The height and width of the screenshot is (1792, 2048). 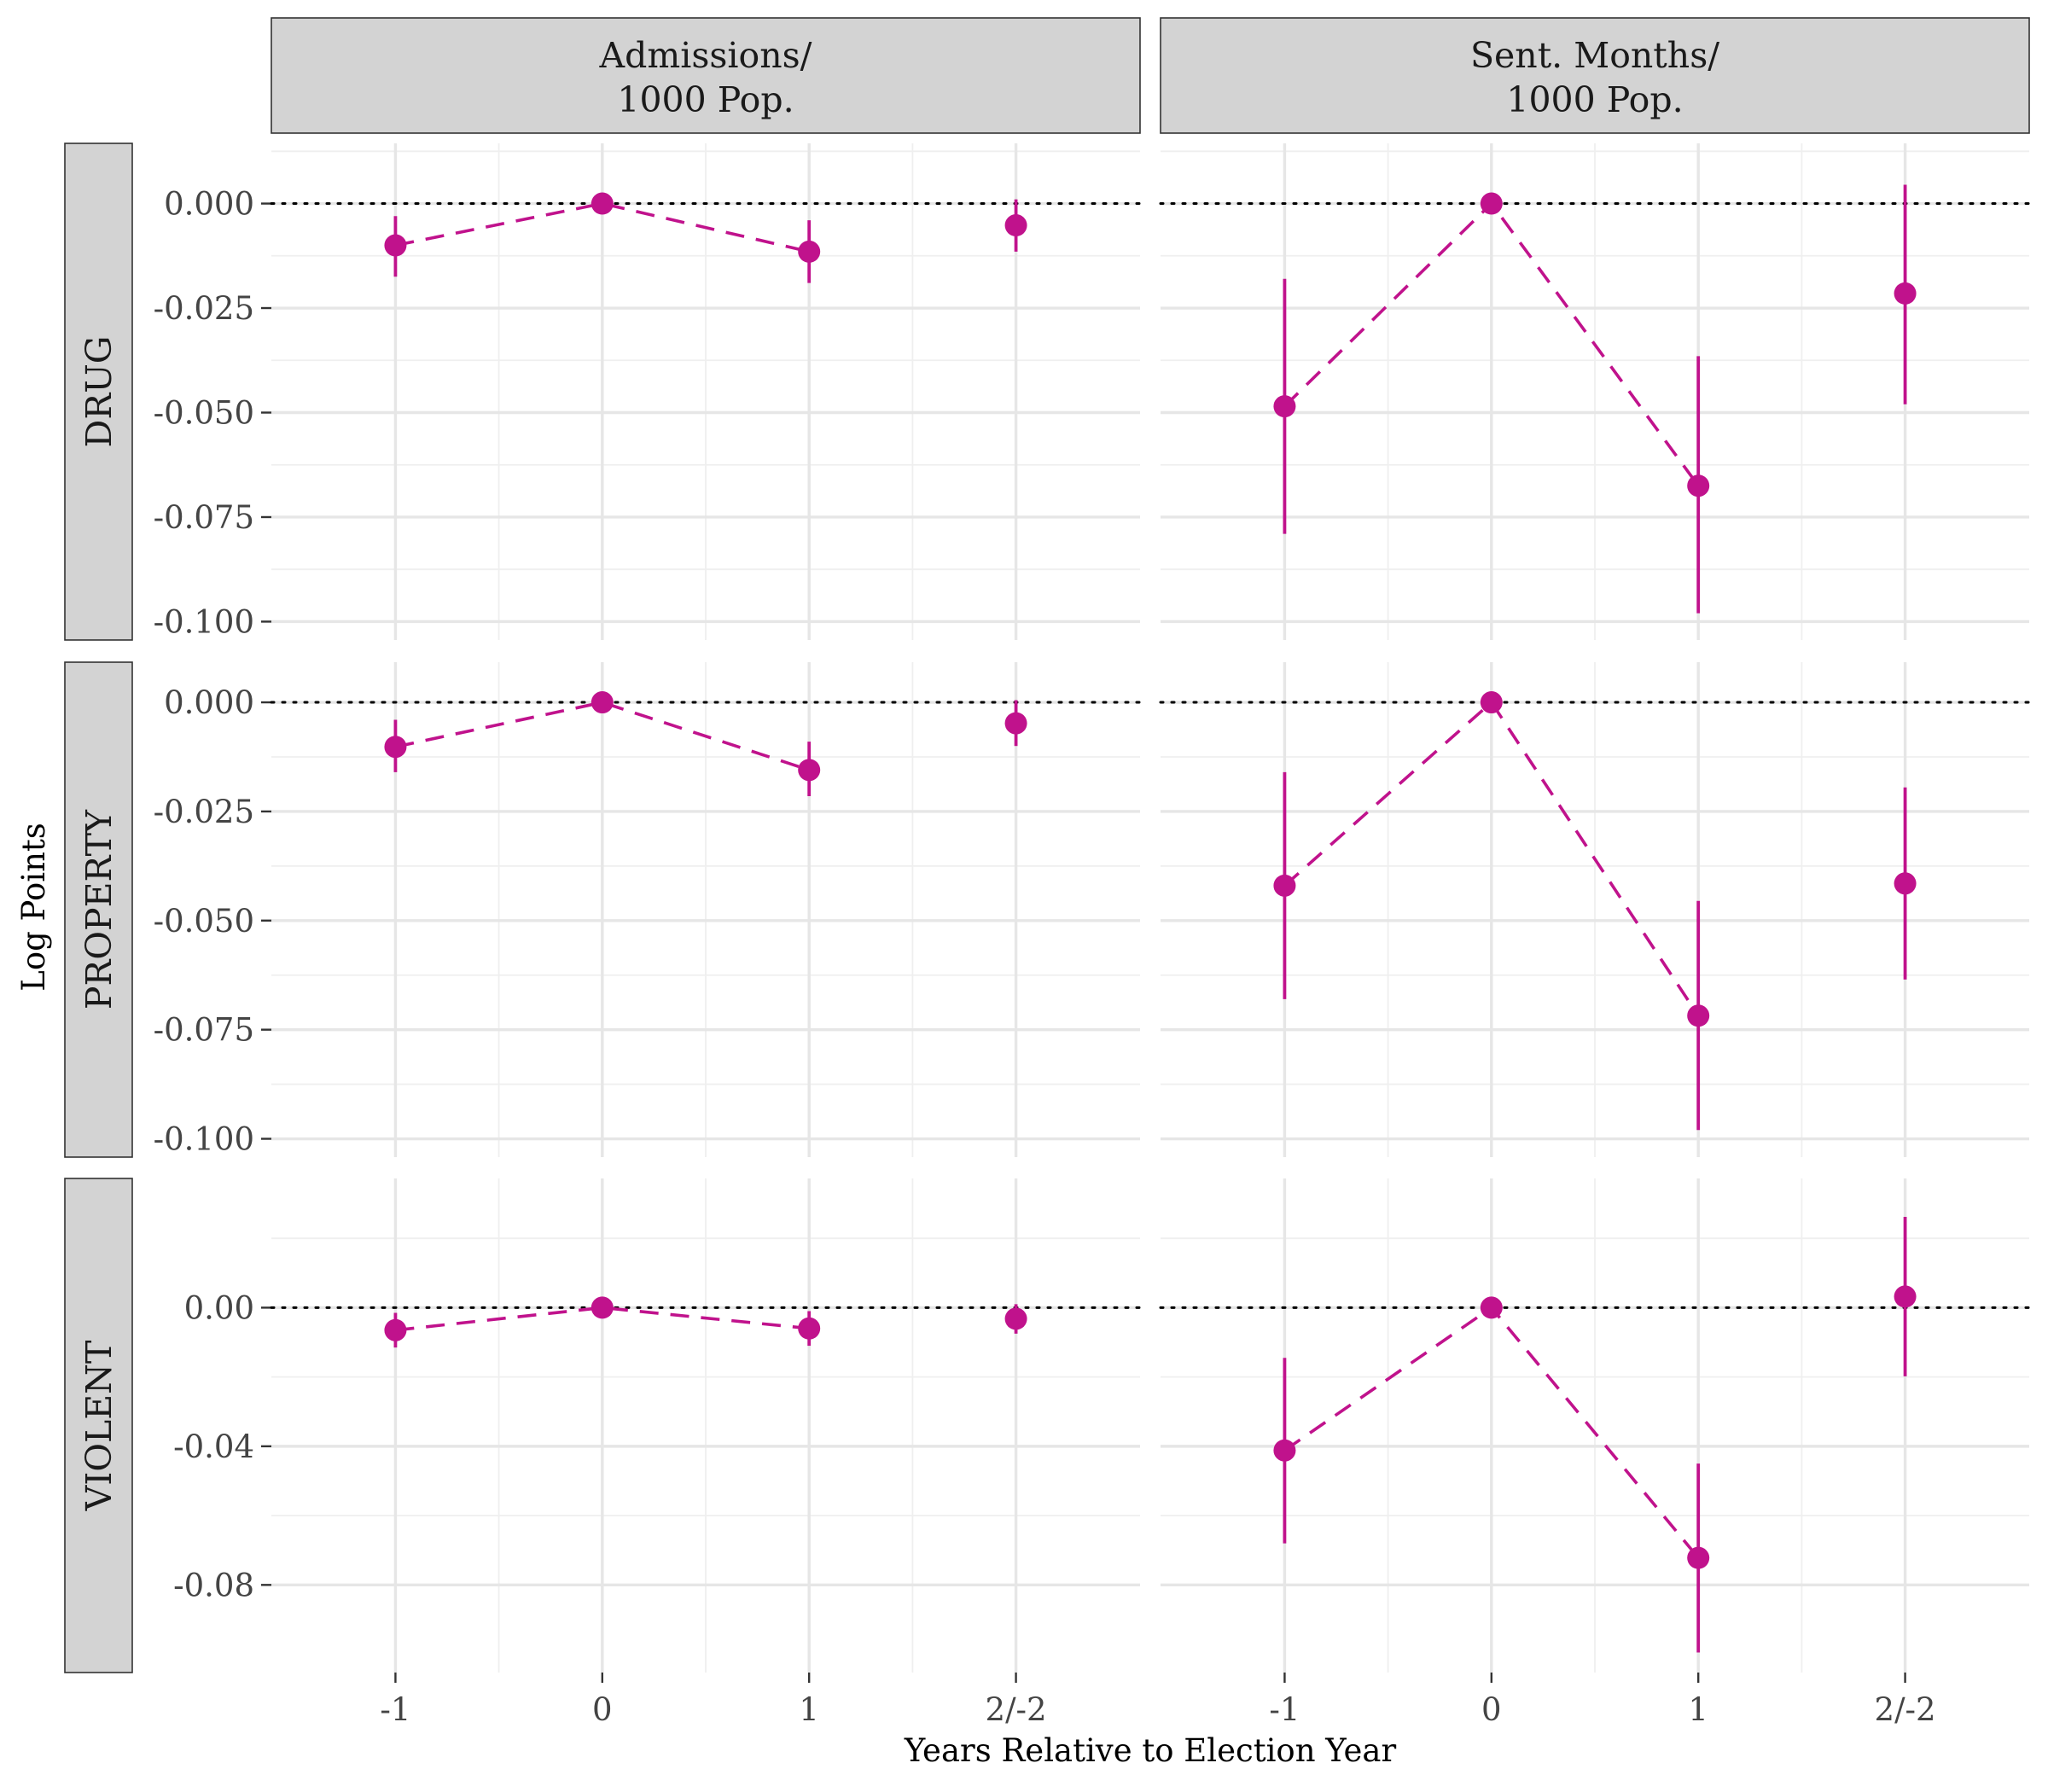 I want to click on panel-drug-sentmonths, so click(x=1595, y=391).